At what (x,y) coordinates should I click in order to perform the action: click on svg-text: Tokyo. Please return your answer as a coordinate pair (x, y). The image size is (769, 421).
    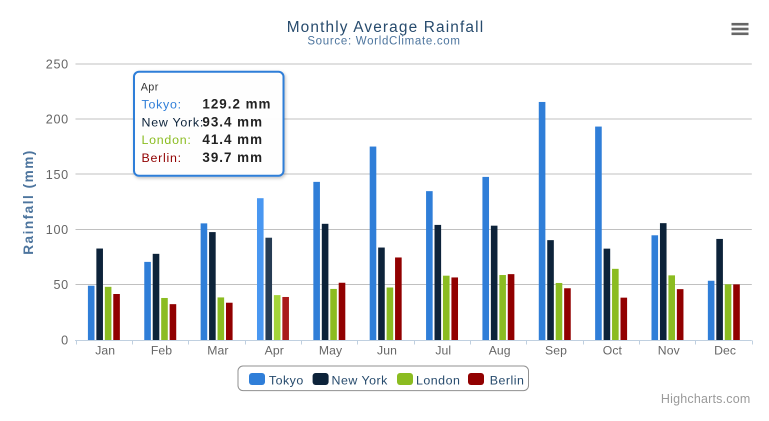
    Looking at the image, I should click on (286, 380).